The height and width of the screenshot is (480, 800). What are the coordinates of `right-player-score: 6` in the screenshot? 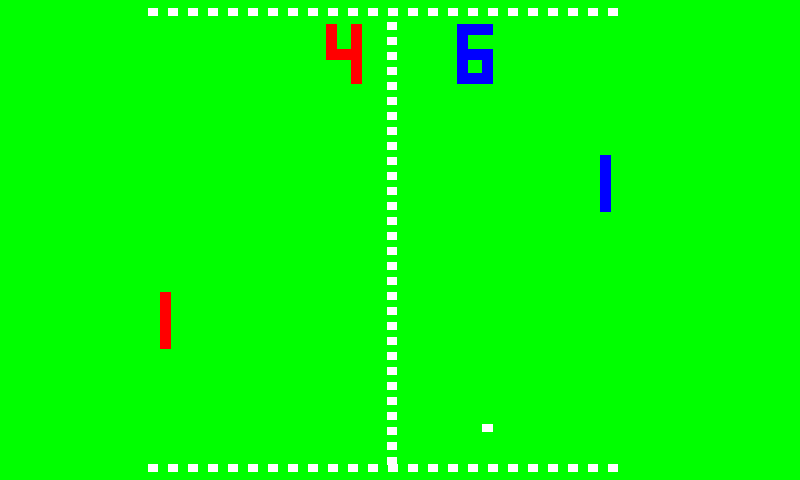 It's located at (477, 55).